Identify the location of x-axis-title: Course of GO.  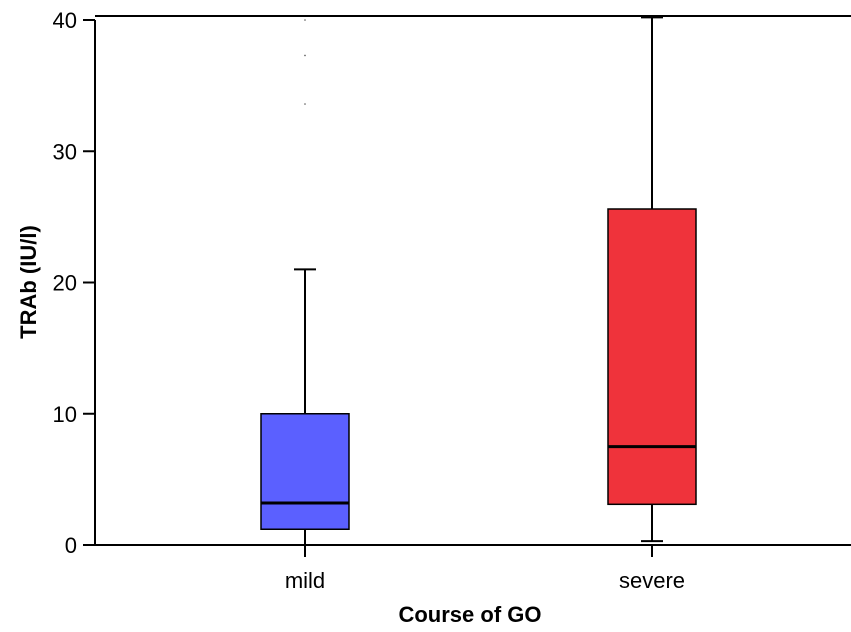
(469, 614).